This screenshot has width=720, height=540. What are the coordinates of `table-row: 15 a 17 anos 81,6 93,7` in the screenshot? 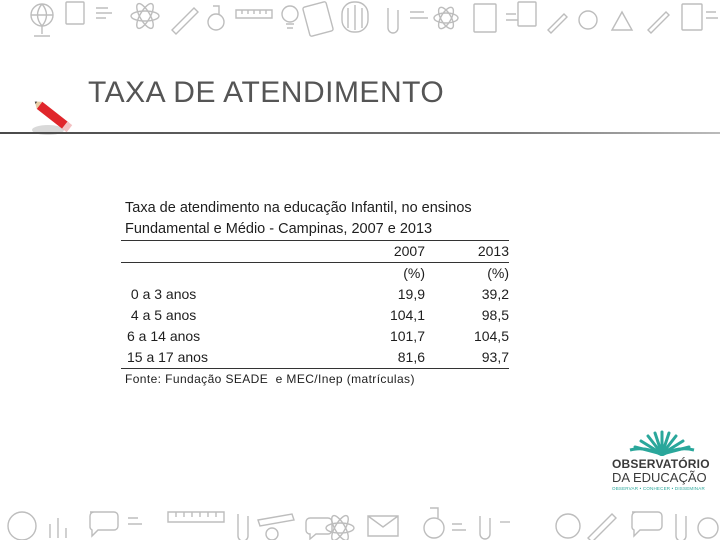 It's located at (315, 357).